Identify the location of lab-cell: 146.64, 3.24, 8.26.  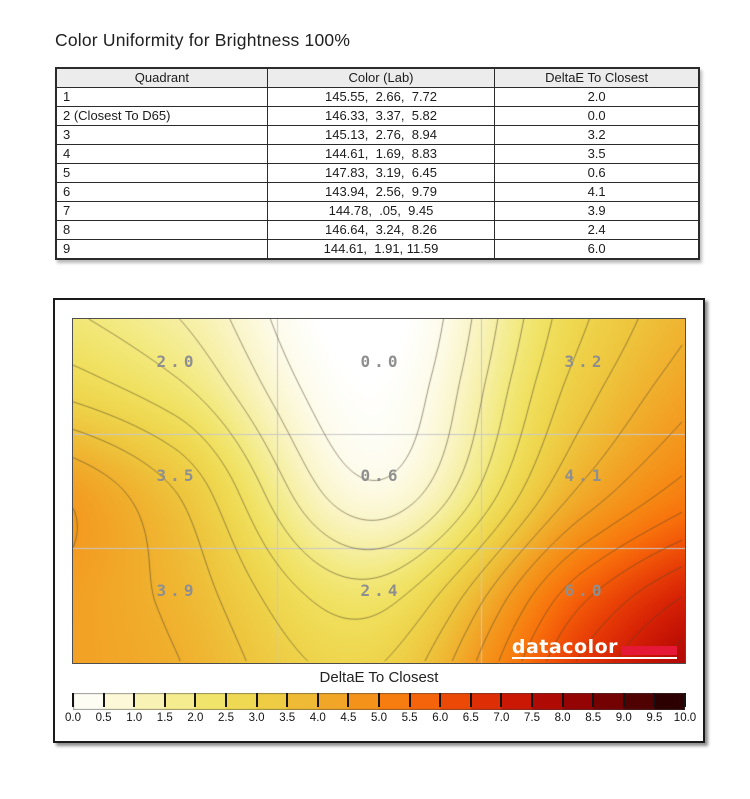
(381, 230).